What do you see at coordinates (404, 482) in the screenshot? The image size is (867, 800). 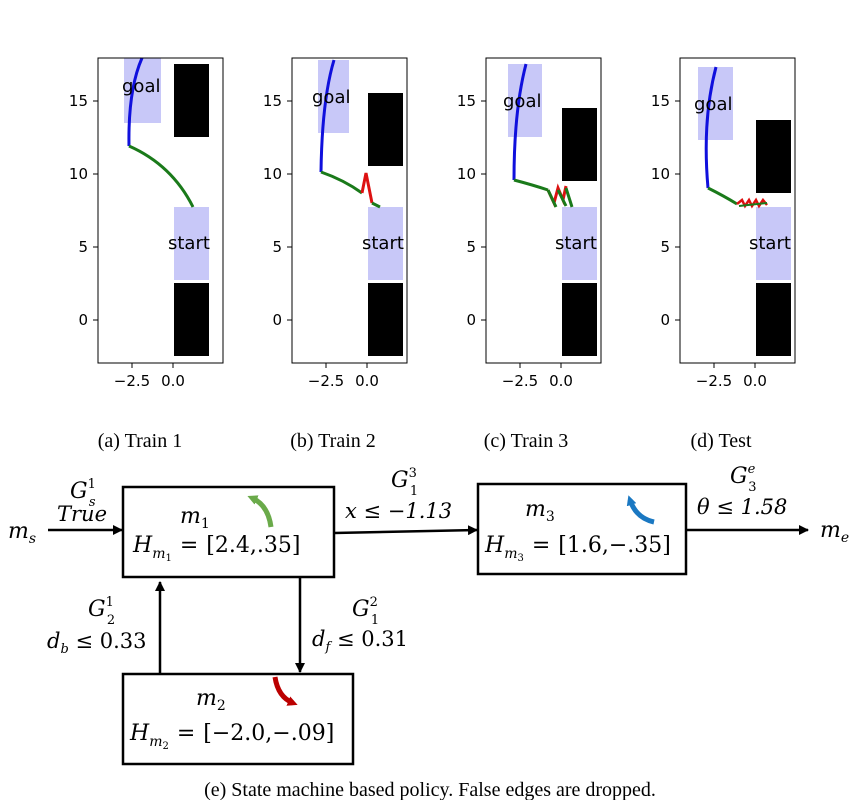 I see `edge-g13-label: G3 1` at bounding box center [404, 482].